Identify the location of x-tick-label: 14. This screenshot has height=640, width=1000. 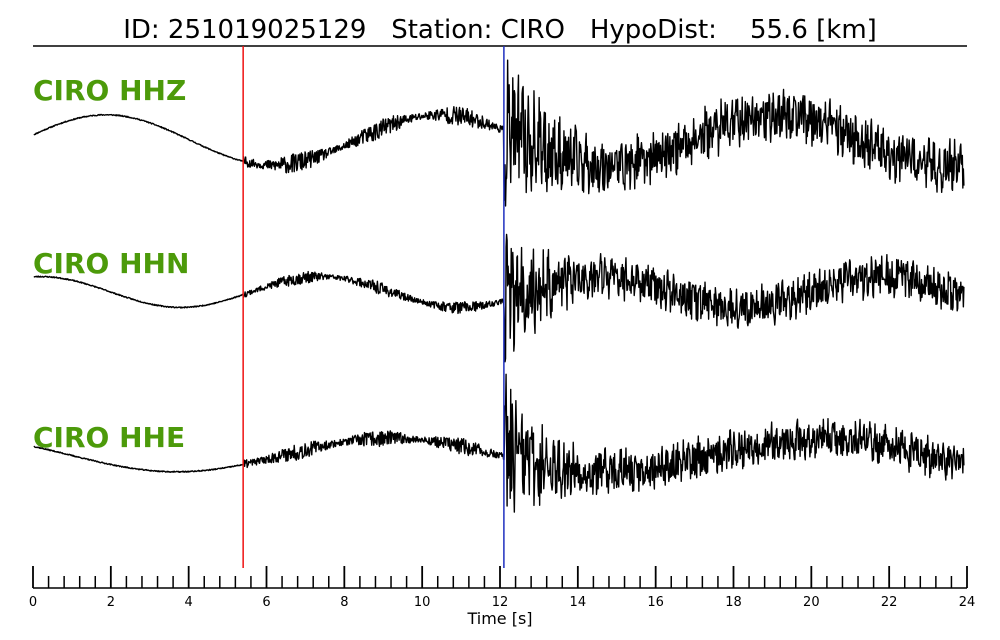
(578, 602).